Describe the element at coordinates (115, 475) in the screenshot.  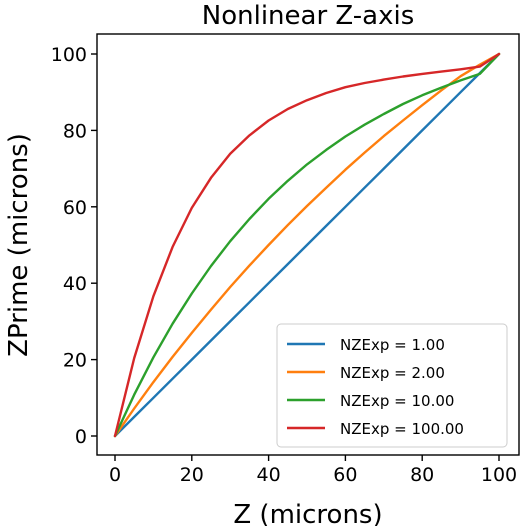
I see `x-tick-label: 0` at that location.